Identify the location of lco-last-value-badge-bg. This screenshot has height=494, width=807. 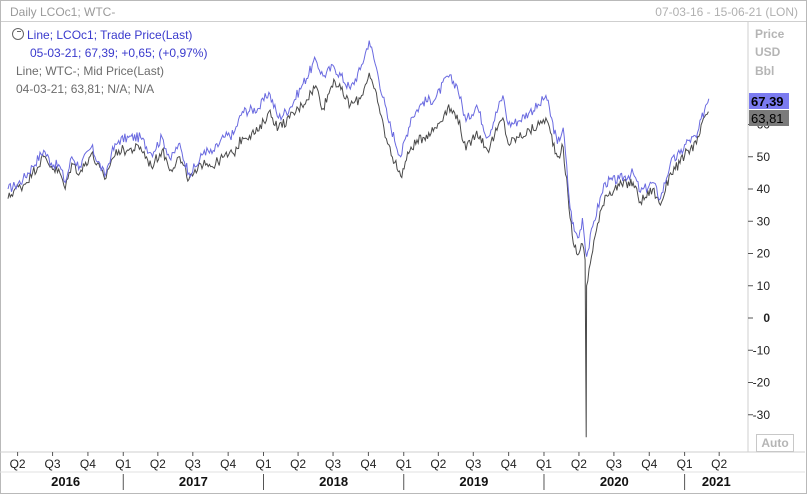
(769, 101).